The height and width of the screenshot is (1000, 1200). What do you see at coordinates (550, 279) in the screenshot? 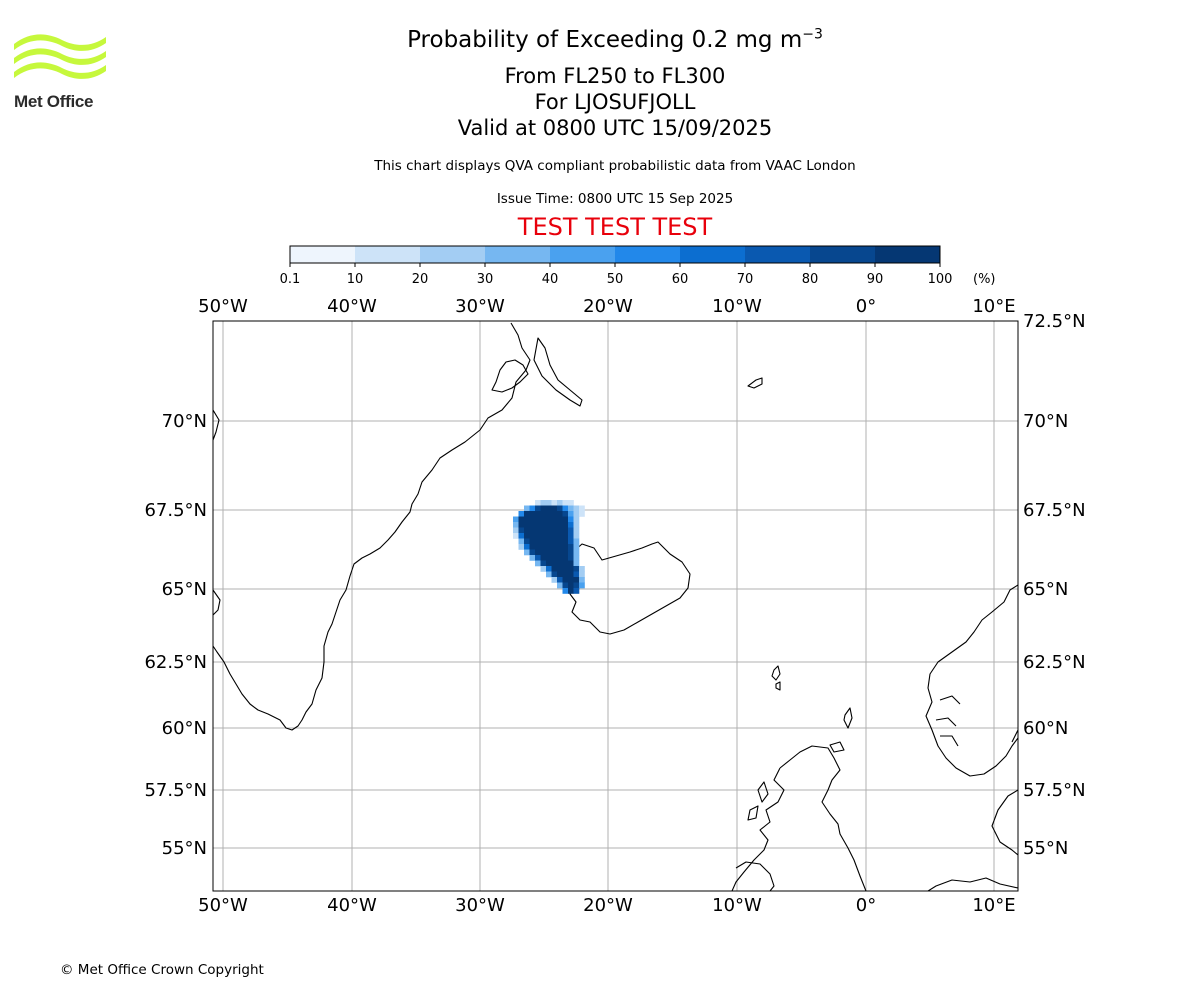
I see `colorbar-tick-label: 40` at bounding box center [550, 279].